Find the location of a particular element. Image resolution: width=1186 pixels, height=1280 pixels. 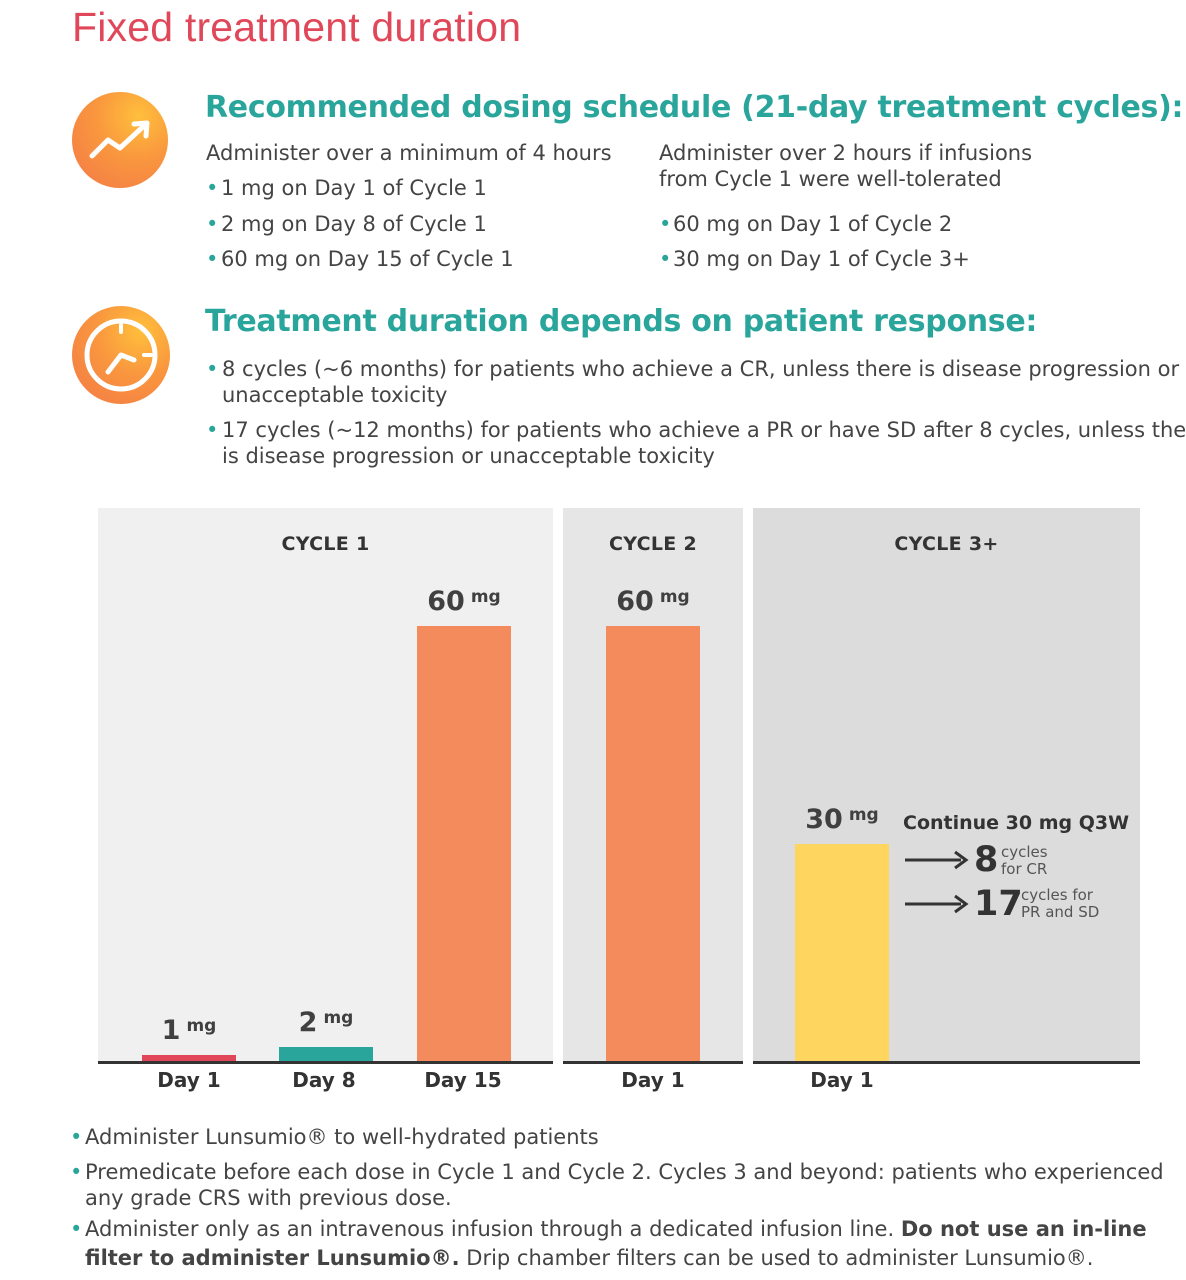

dosing-left-item: 60 mg on Day 15 of Cycle 1 is located at coordinates (367, 259).